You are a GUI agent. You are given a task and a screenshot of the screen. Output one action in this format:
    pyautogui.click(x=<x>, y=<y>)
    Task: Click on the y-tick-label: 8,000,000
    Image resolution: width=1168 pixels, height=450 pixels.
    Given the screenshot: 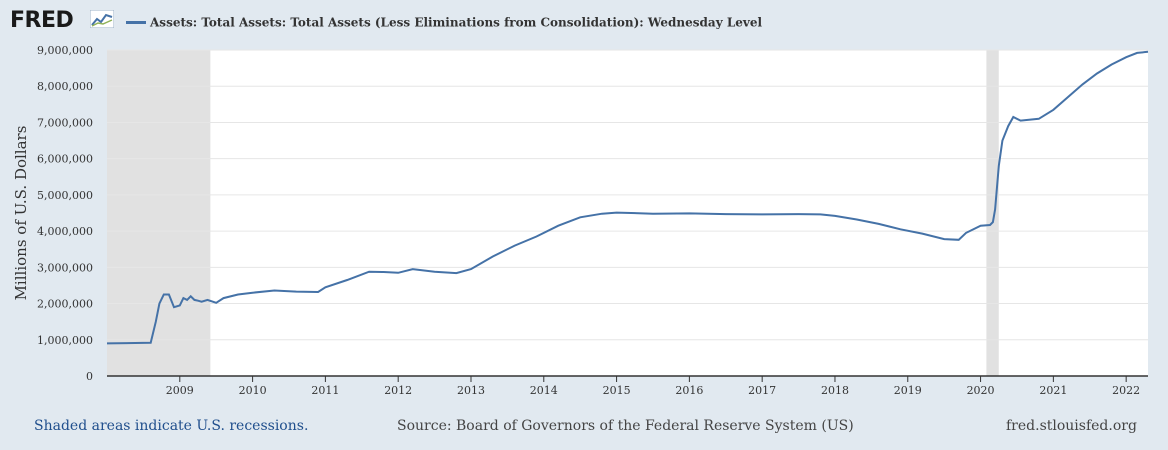 What is the action you would take?
    pyautogui.click(x=65, y=86)
    